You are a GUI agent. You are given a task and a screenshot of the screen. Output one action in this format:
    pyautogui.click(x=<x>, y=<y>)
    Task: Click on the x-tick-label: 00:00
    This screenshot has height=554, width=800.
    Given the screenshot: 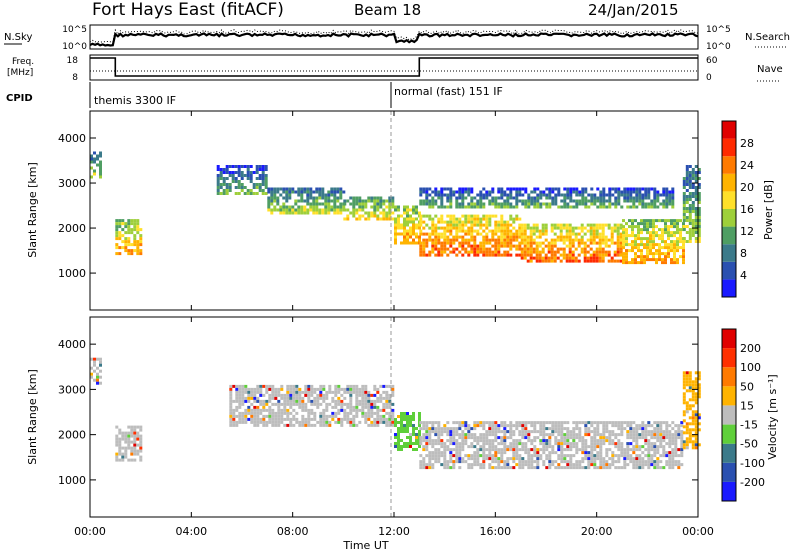 What is the action you would take?
    pyautogui.click(x=90, y=531)
    